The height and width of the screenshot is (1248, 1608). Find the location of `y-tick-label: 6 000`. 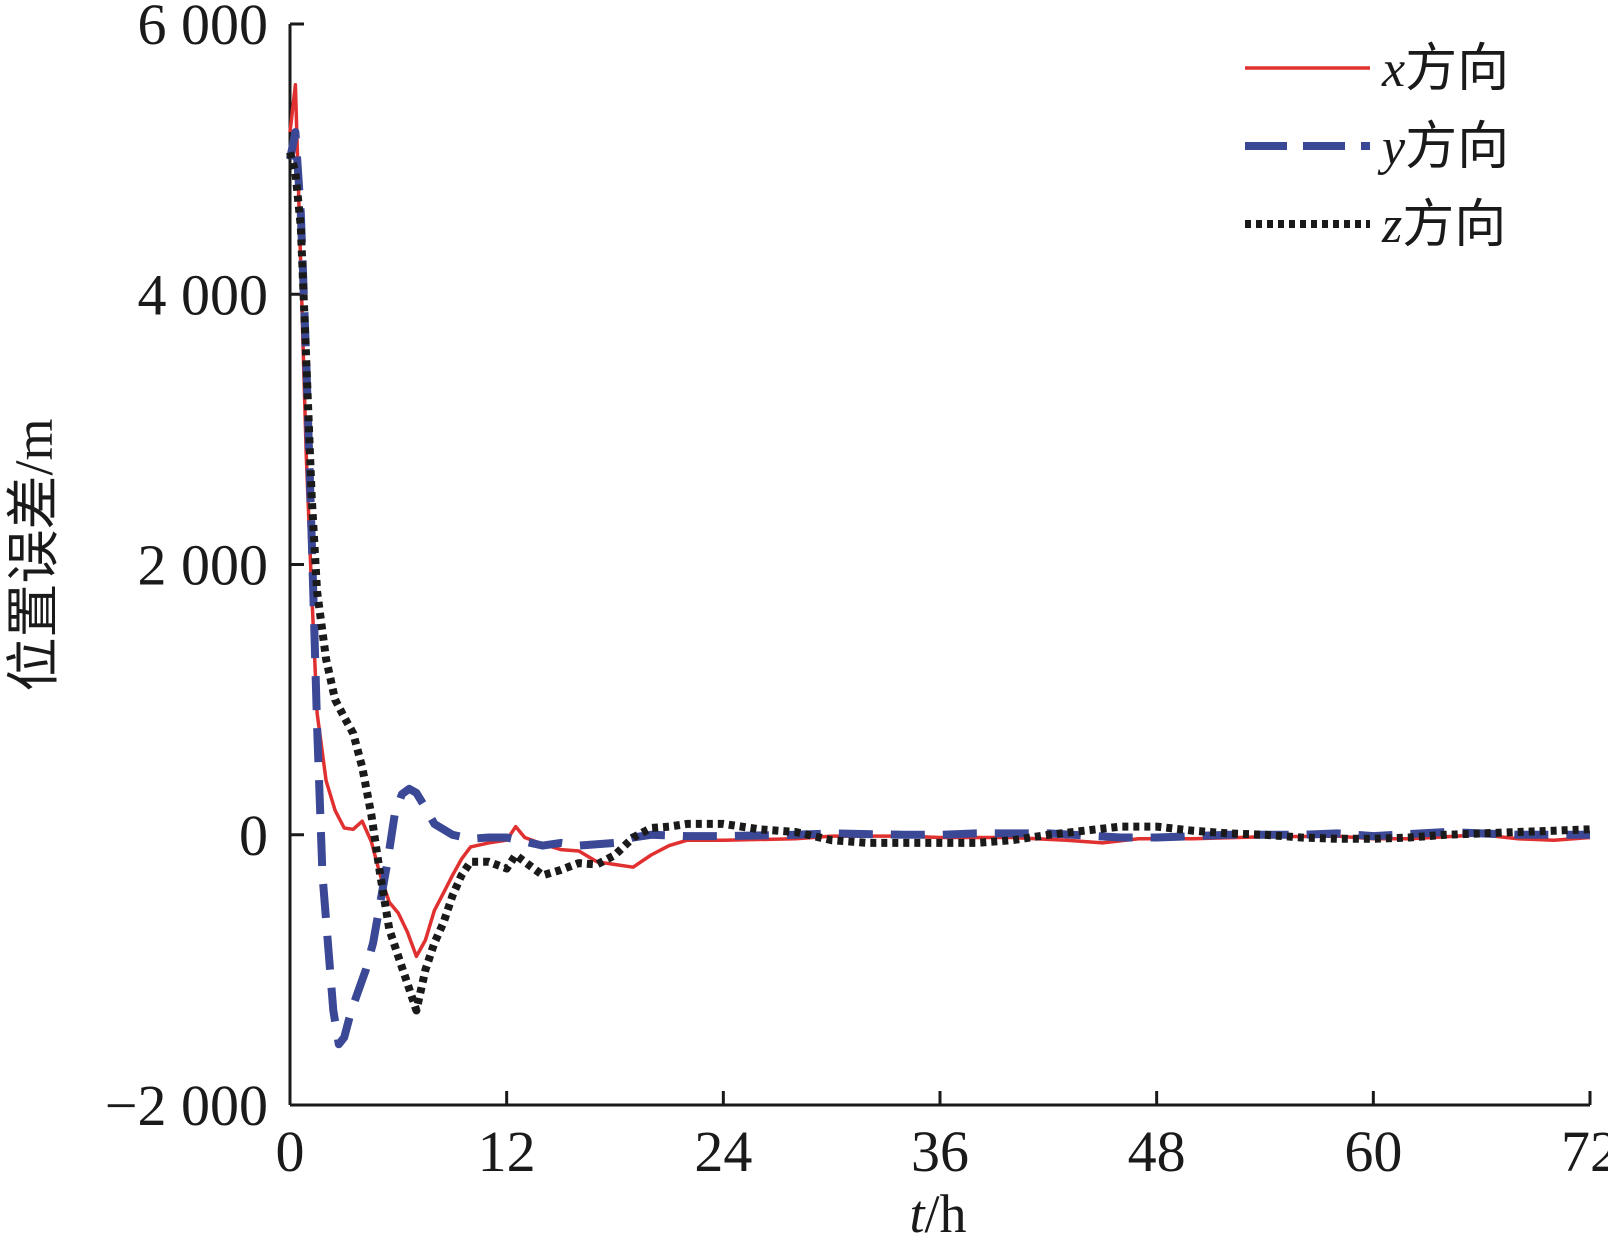

y-tick-label: 6 000 is located at coordinates (203, 28).